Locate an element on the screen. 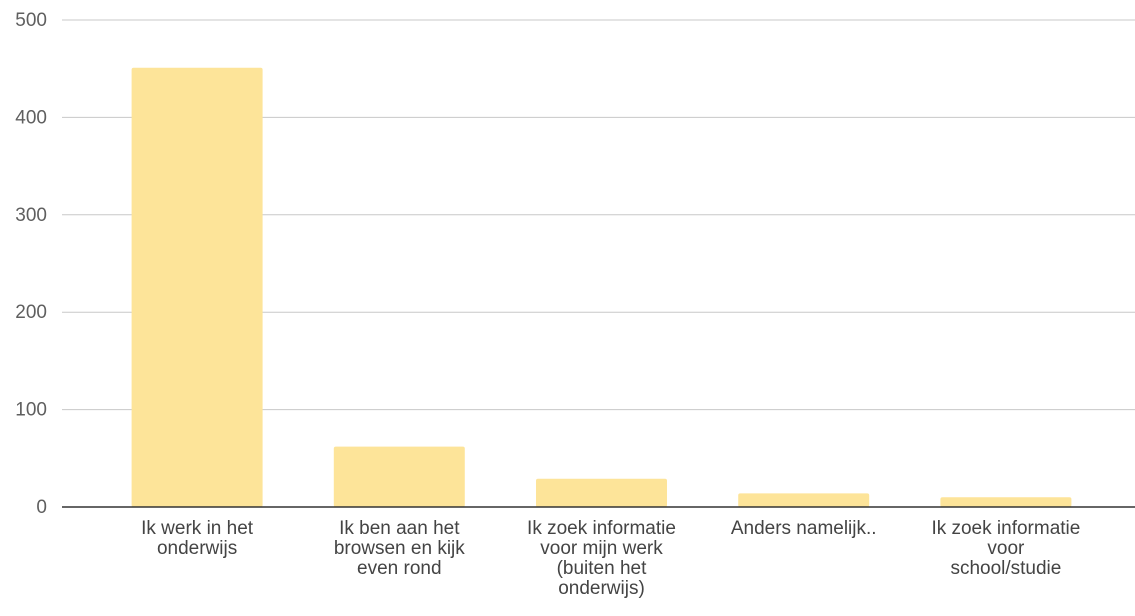  y-tick-label: 500 is located at coordinates (31, 20).